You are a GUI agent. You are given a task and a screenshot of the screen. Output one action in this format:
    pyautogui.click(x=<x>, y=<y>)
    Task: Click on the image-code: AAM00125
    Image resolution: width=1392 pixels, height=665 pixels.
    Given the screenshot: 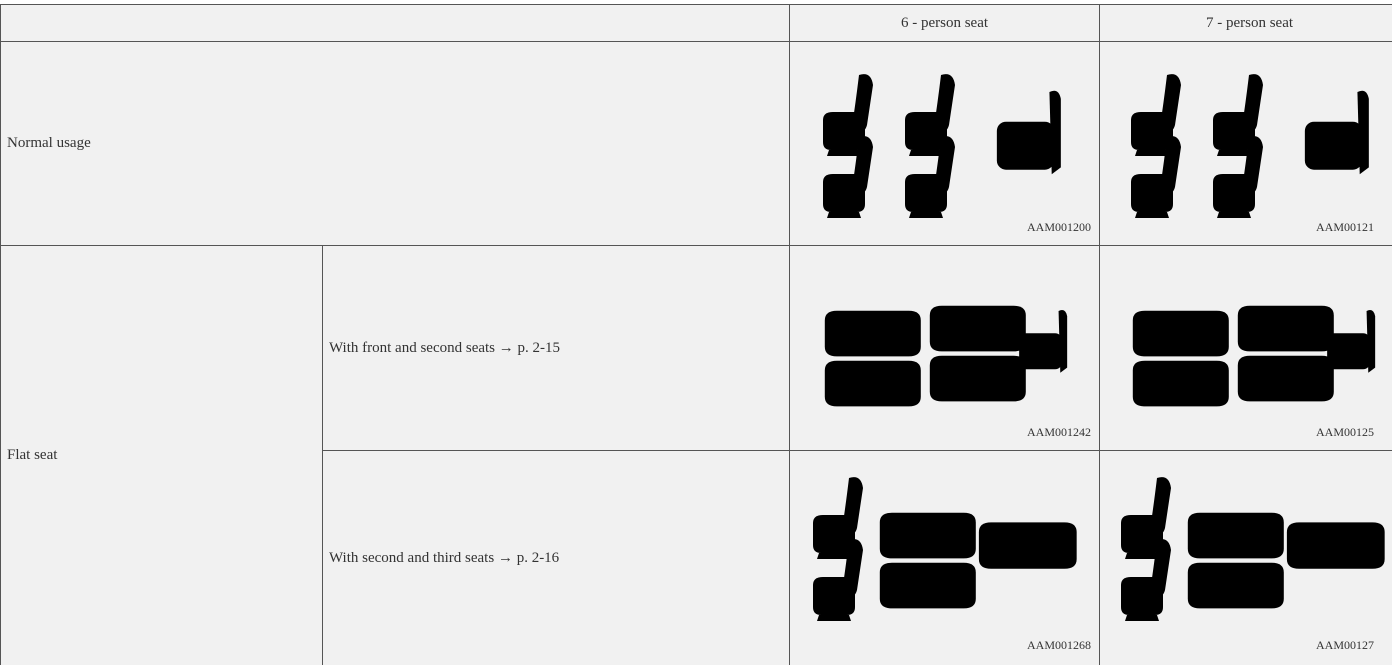 What is the action you would take?
    pyautogui.click(x=1345, y=432)
    